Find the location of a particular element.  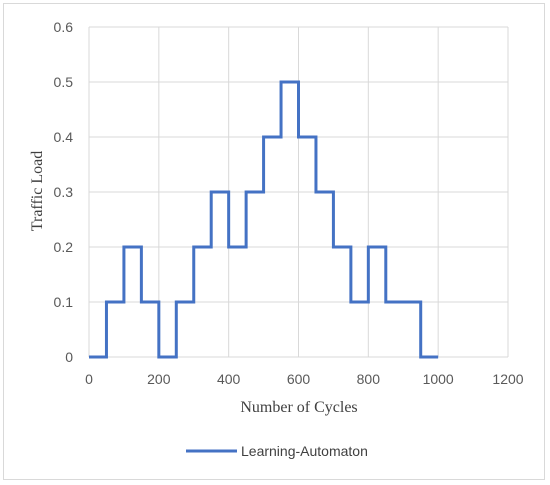

x-tick-labels: 0 200 400 600 800 1000 1200 is located at coordinates (304, 379).